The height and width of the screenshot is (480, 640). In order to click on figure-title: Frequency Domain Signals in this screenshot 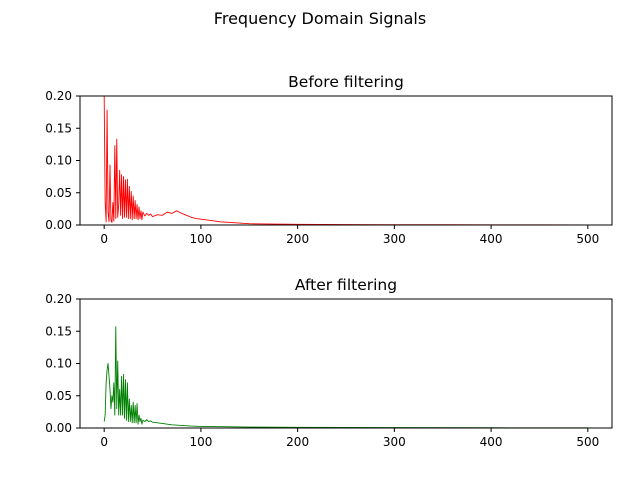, I will do `click(320, 18)`.